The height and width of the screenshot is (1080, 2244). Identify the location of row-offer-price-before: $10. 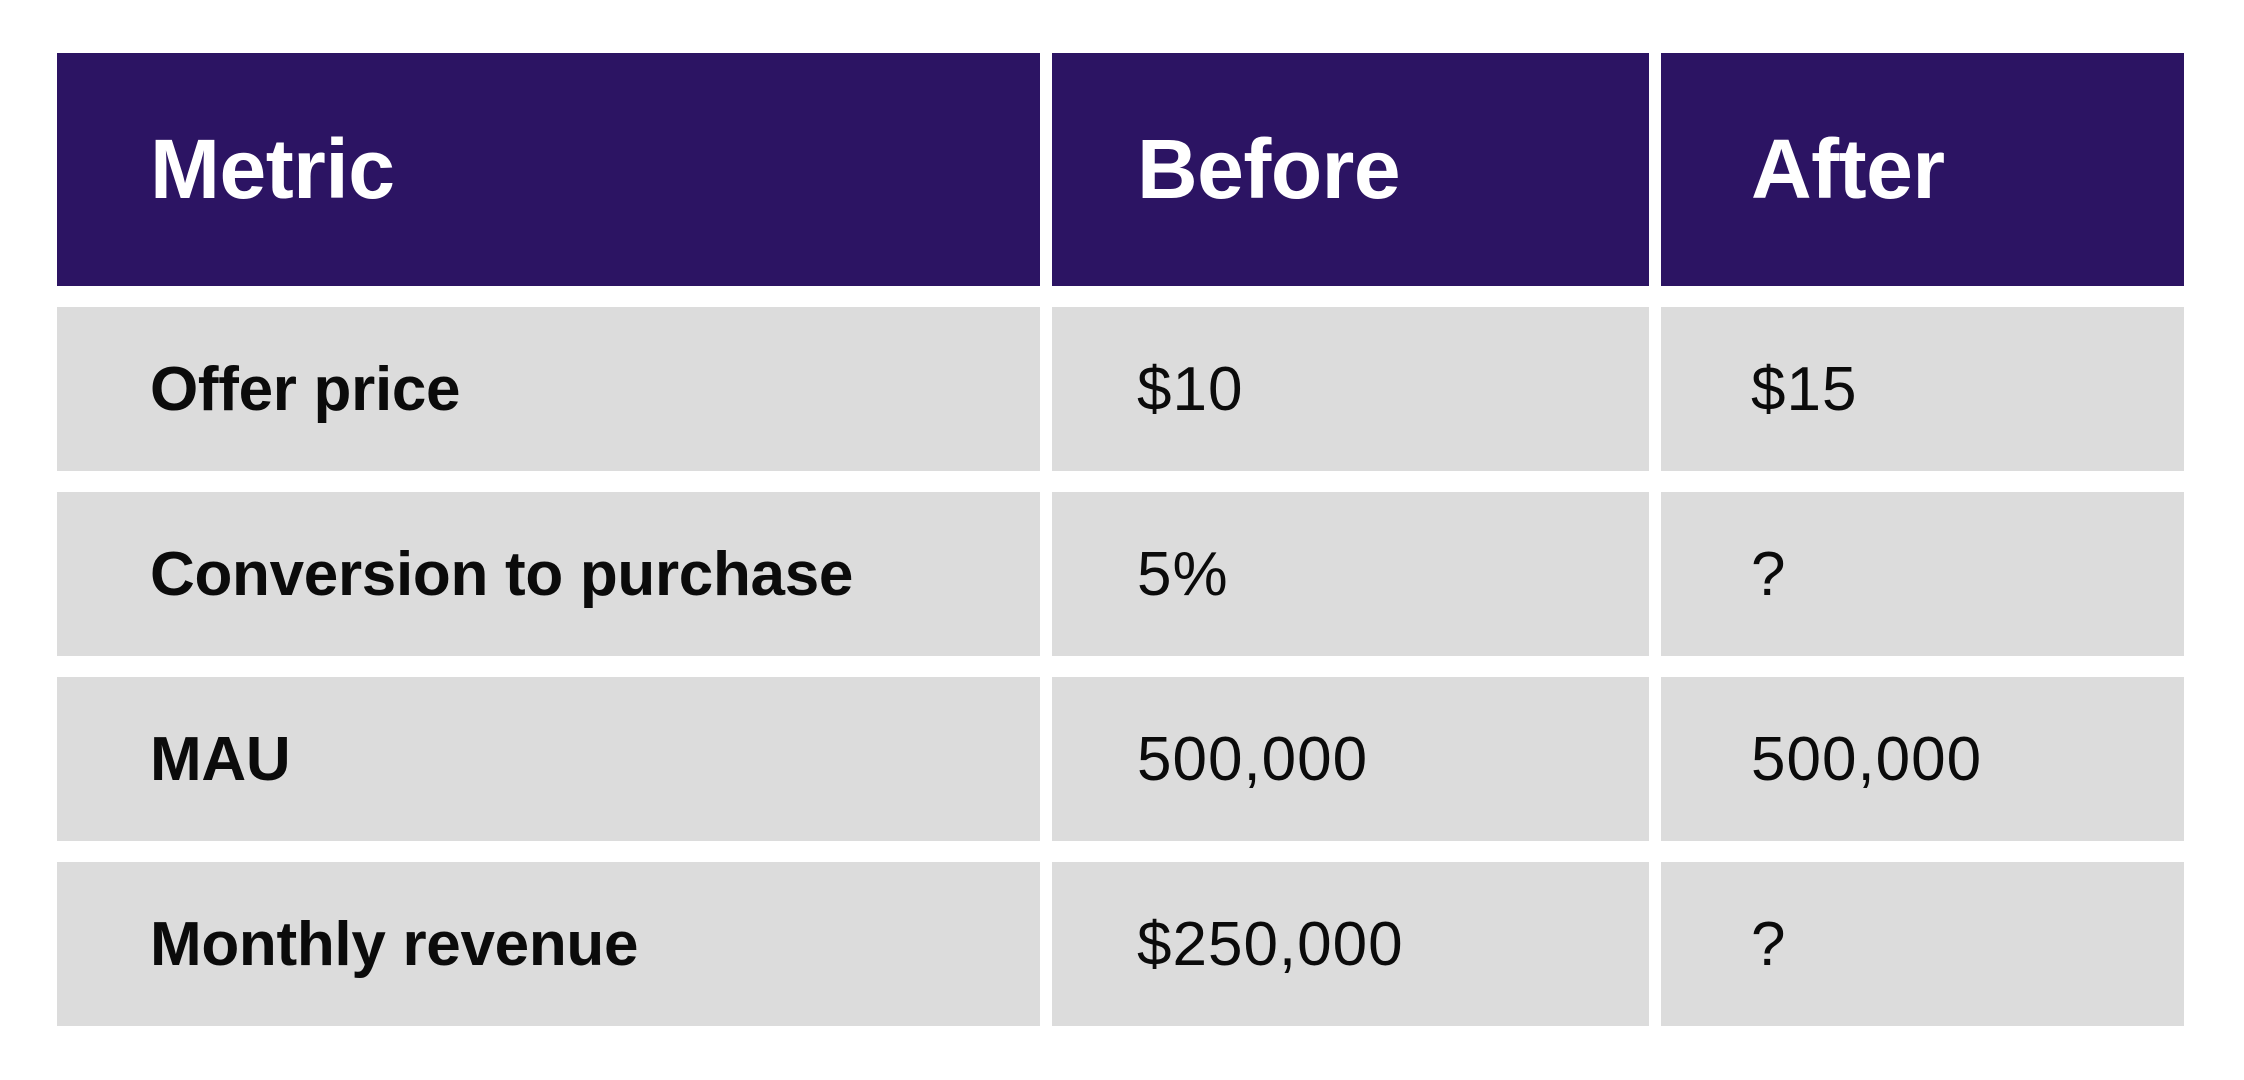
(1350, 389).